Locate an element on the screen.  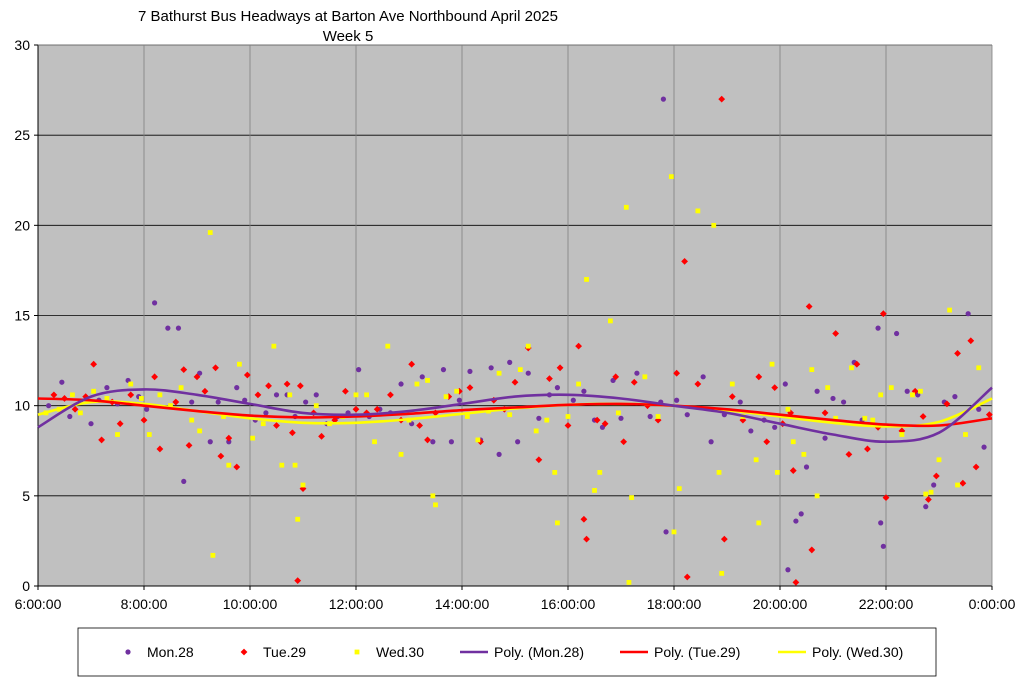
legend-label: Poly. (Tue.29) is located at coordinates (697, 652).